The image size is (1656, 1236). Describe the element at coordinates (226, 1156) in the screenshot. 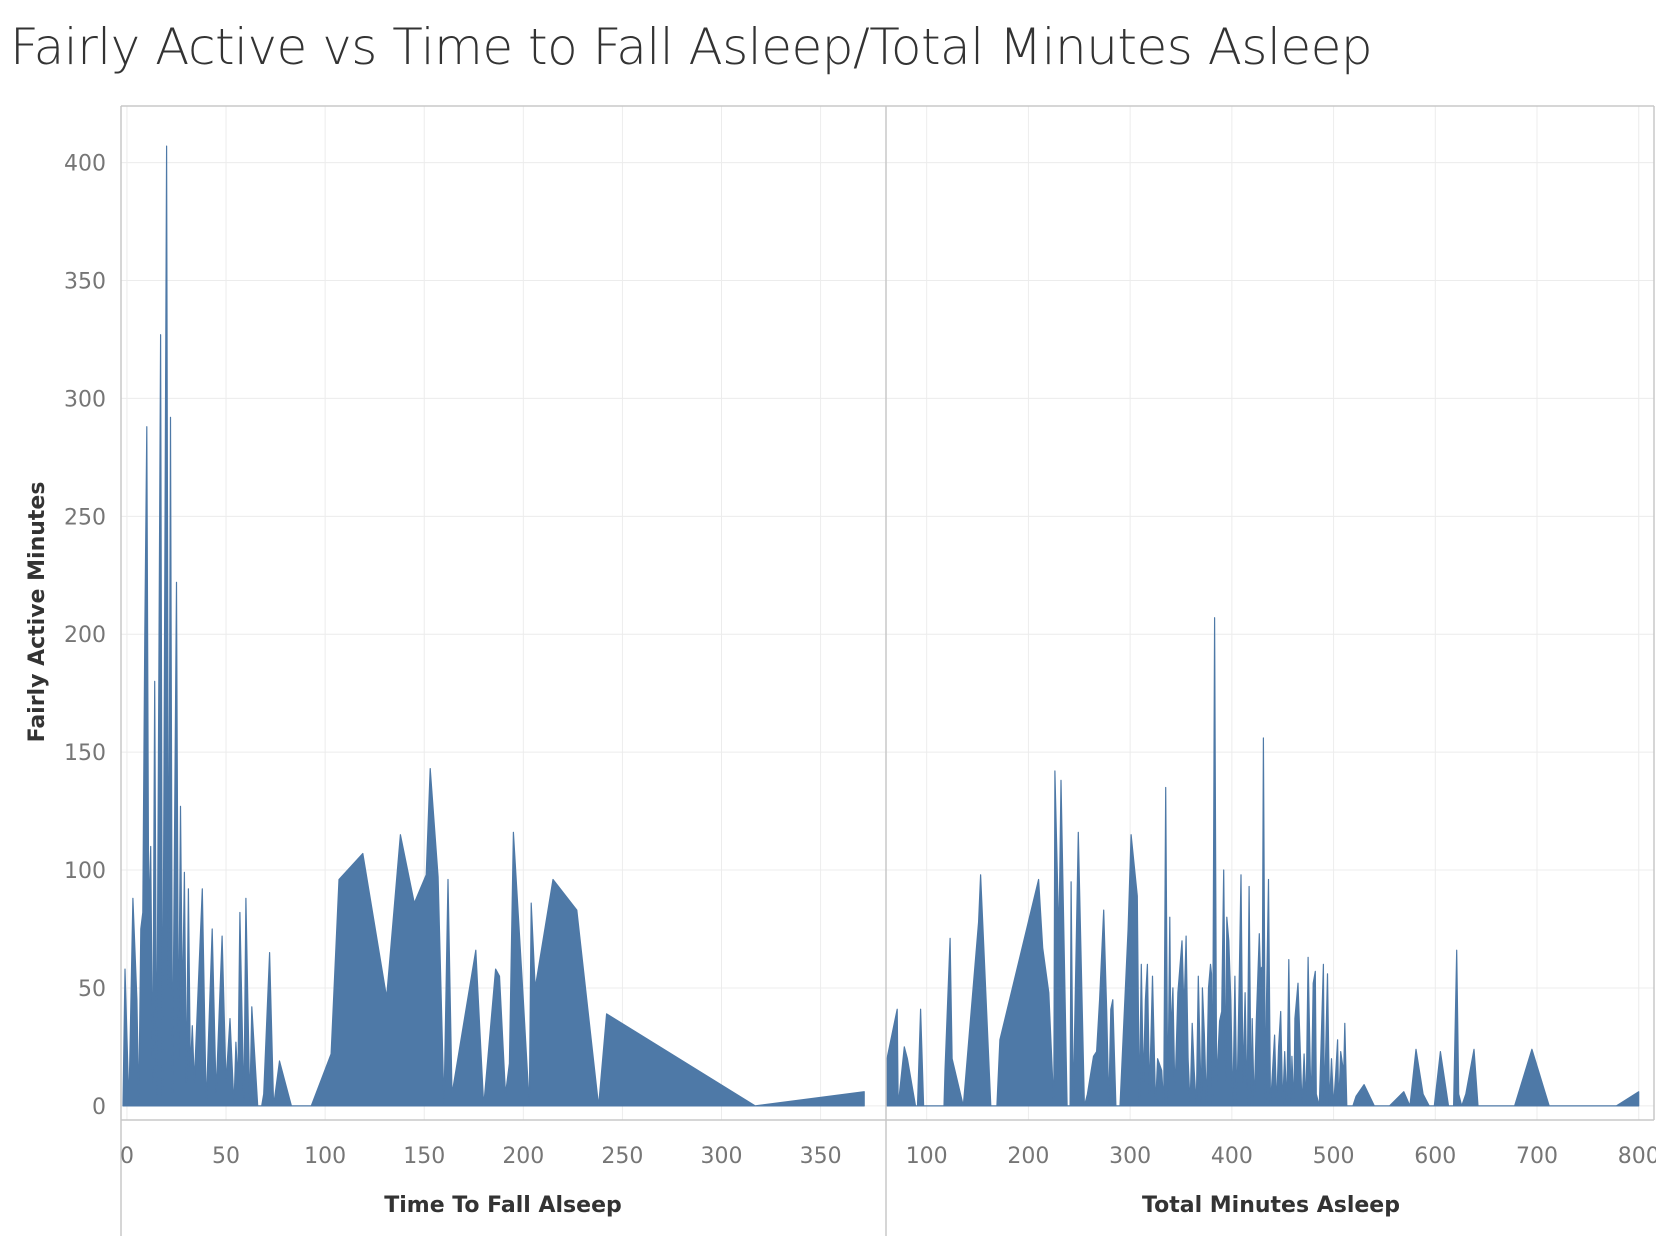

I see `x-tick-label: 50` at that location.